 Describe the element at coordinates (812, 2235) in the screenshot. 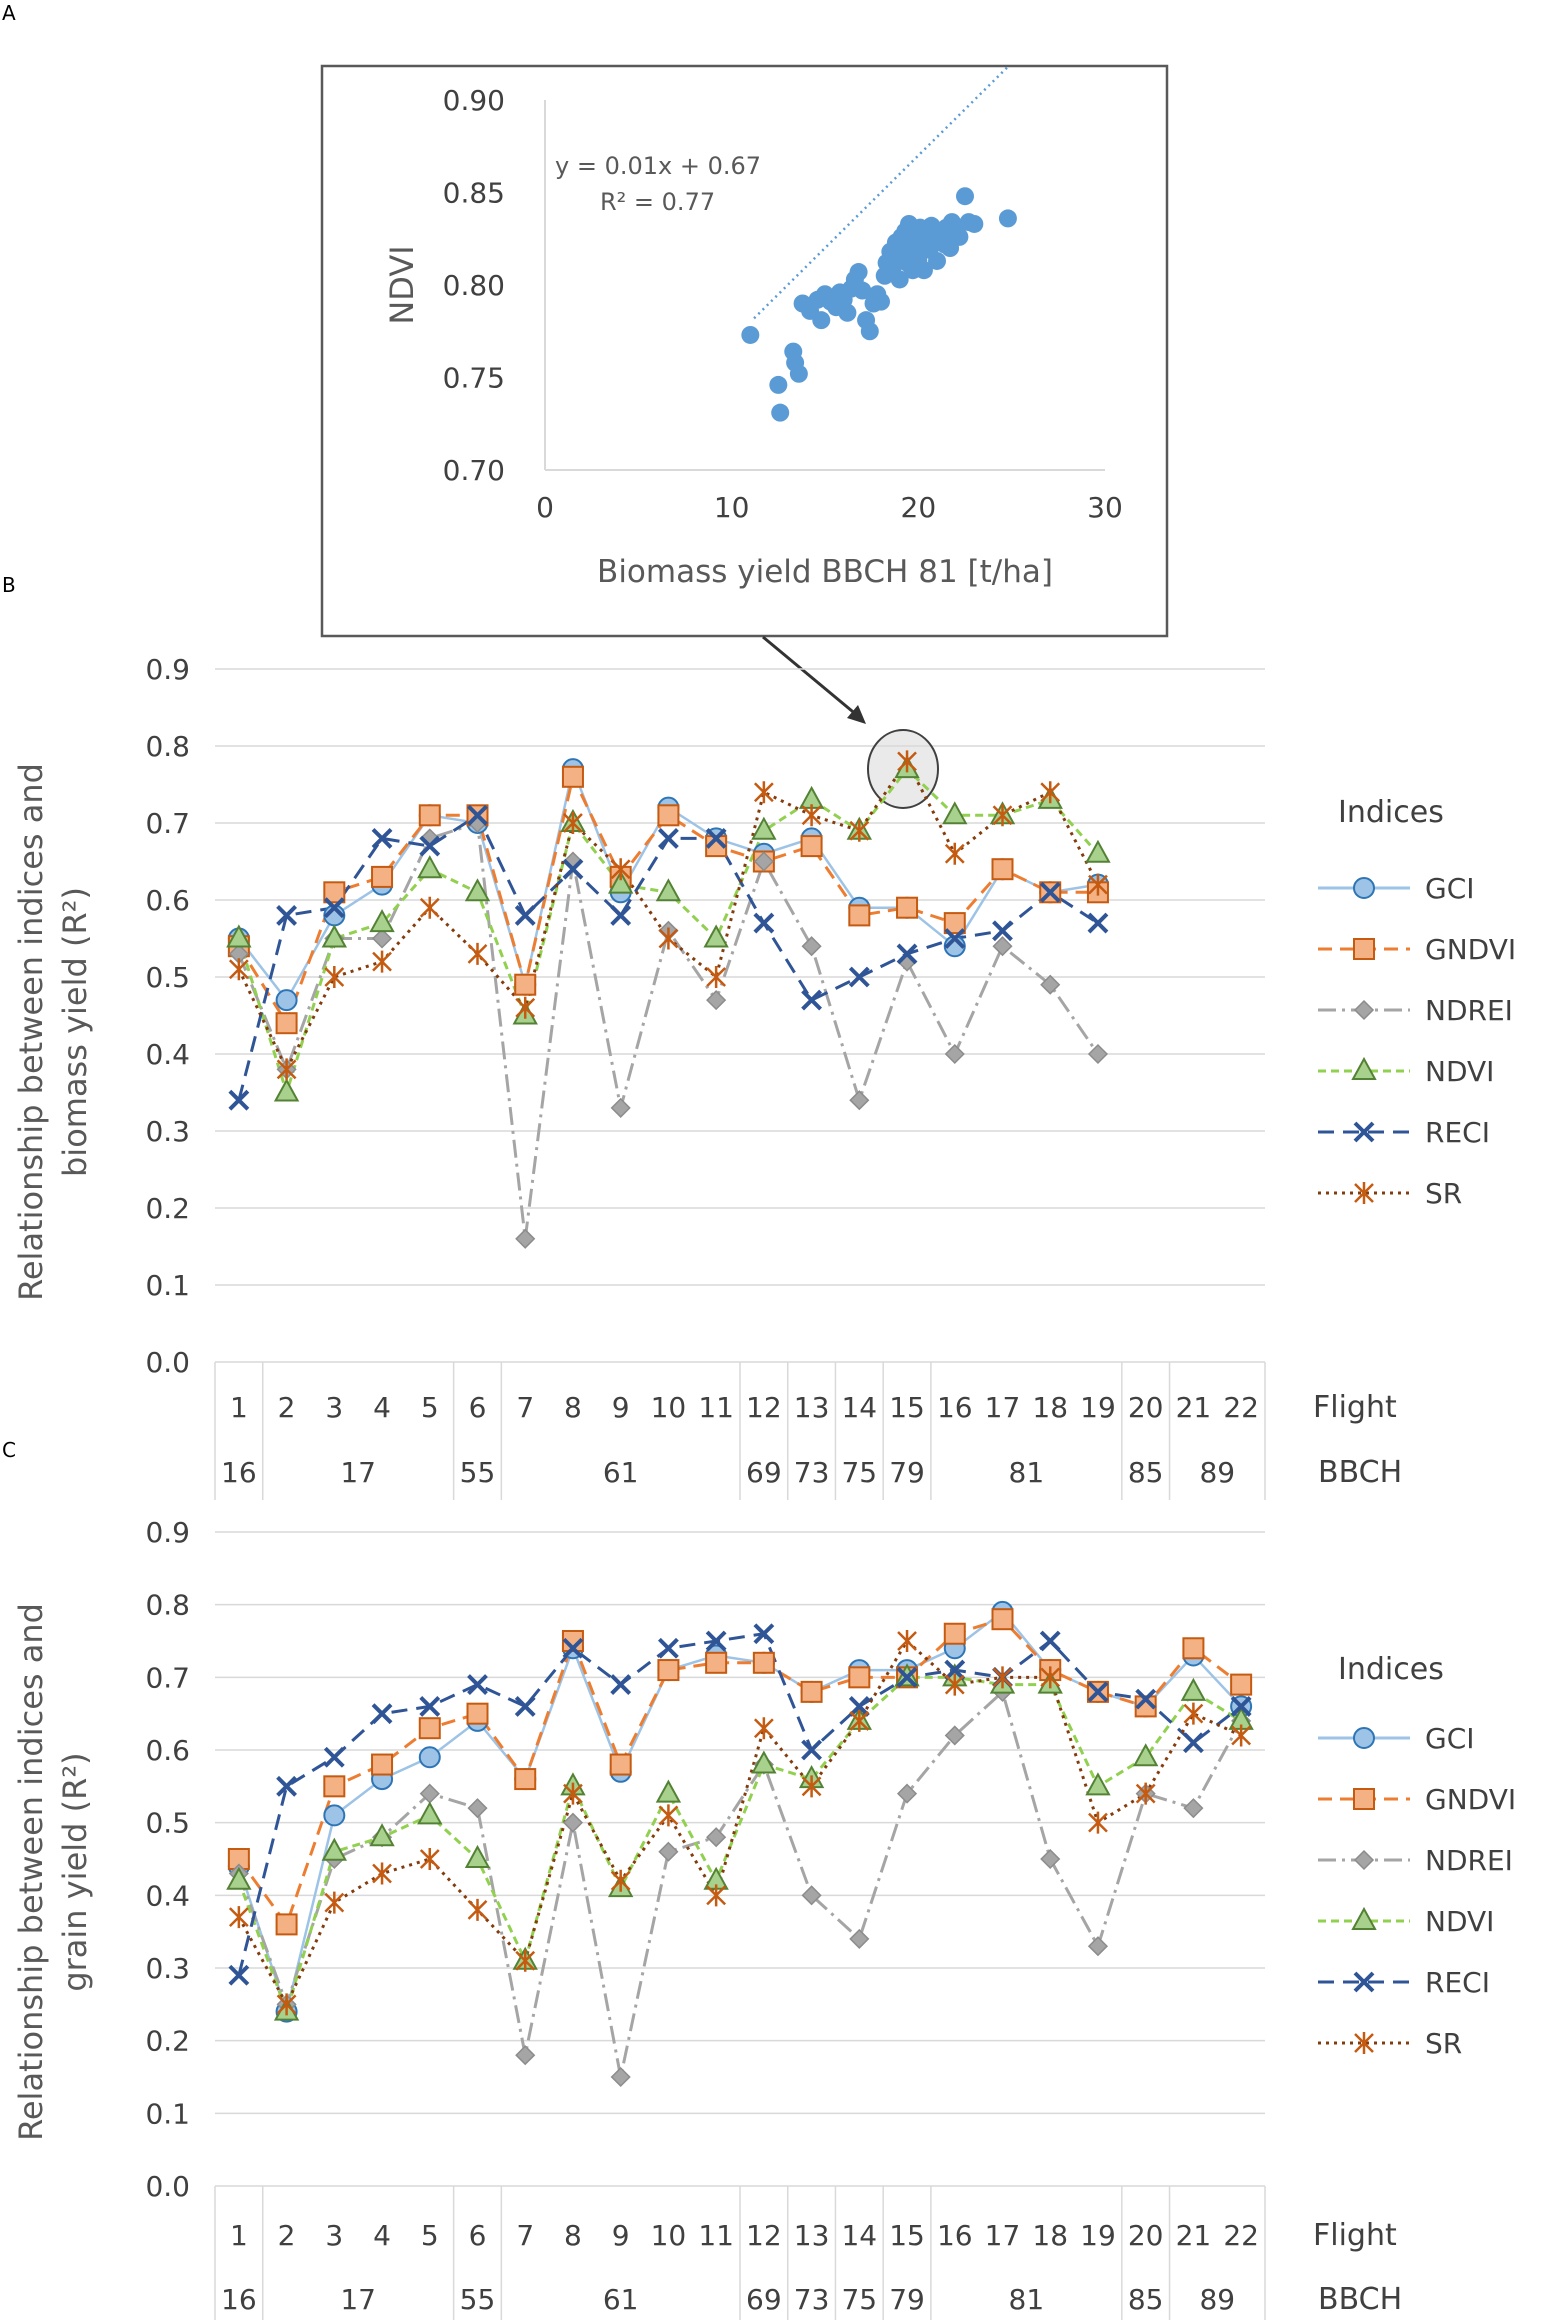

I see `c-flight-tick: 13` at that location.